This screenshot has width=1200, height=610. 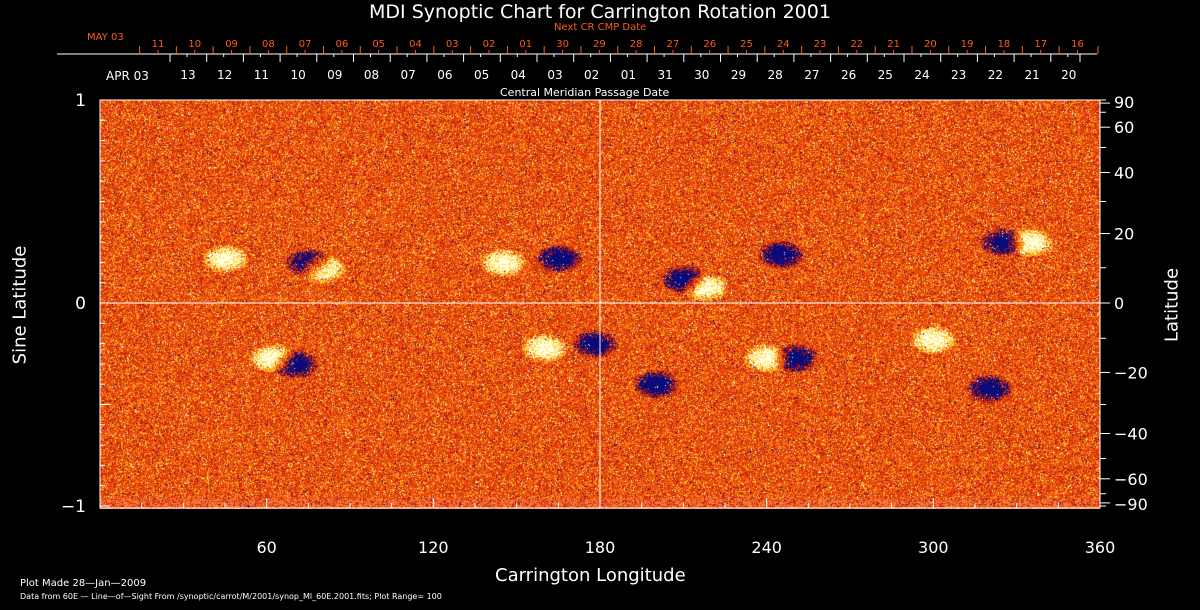 I want to click on mid-axis-day: 21, so click(x=1031, y=75).